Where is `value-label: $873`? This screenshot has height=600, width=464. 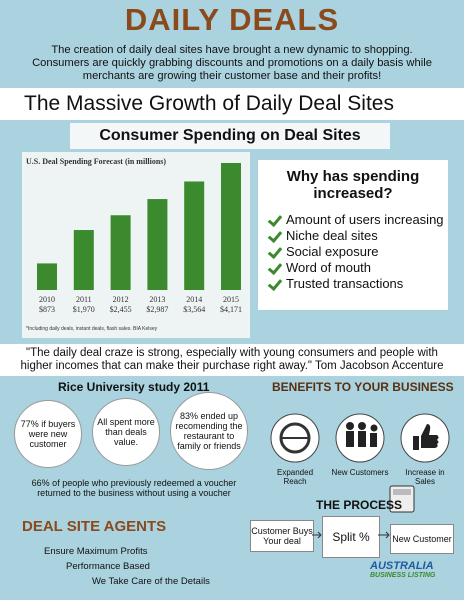 value-label: $873 is located at coordinates (47, 309).